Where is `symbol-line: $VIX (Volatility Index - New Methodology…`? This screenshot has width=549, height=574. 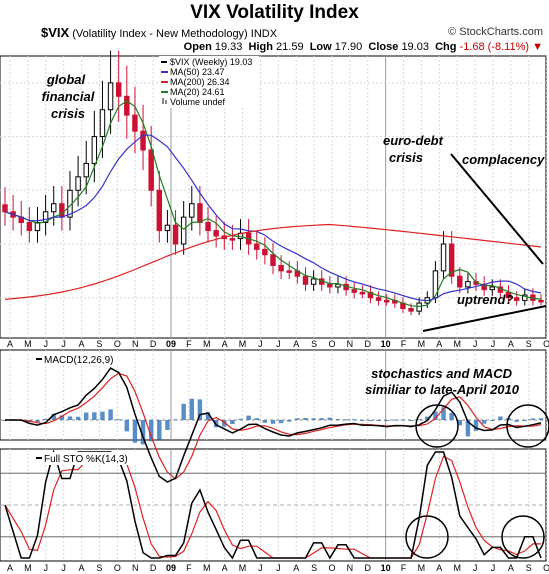
symbol-line: $VIX (Volatility Index - New Methodology… is located at coordinates (159, 32).